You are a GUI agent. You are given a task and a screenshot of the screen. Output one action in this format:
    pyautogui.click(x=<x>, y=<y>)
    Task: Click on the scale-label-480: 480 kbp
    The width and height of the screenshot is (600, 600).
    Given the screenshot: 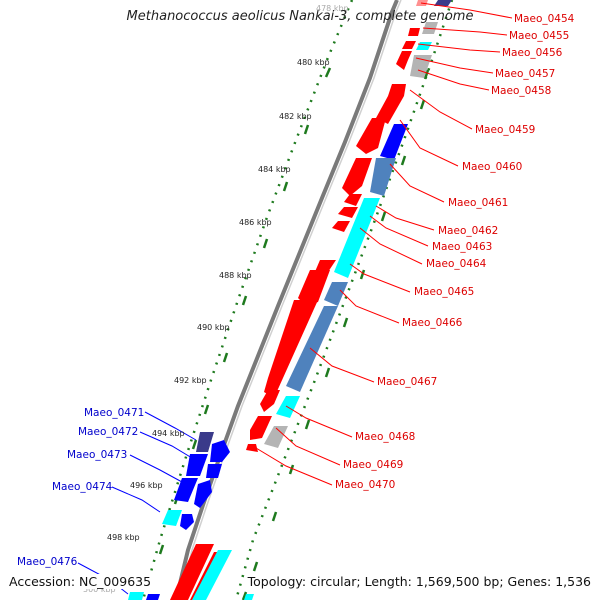 What is the action you would take?
    pyautogui.click(x=313, y=62)
    